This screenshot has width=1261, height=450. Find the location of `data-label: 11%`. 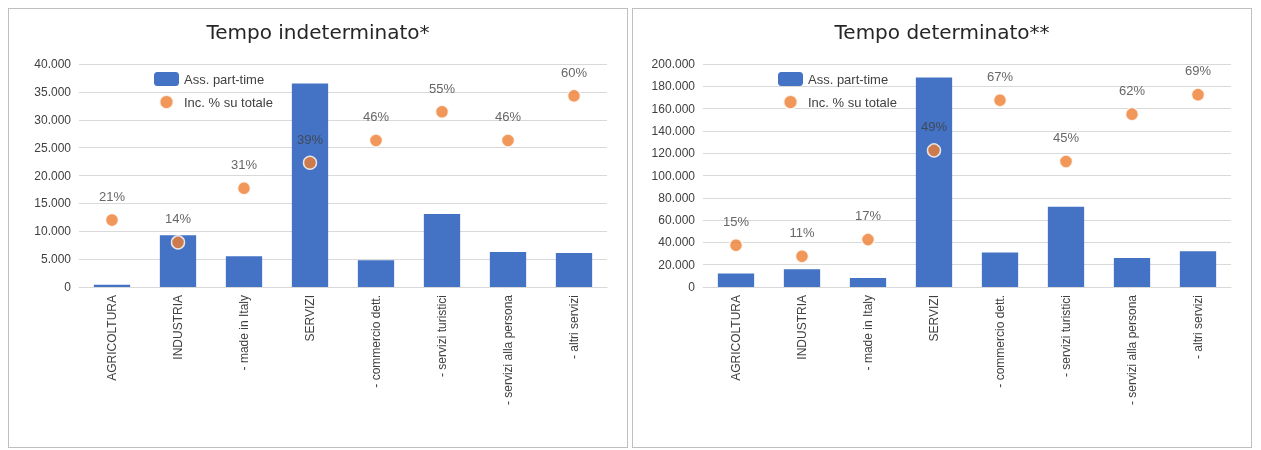

data-label: 11% is located at coordinates (802, 233).